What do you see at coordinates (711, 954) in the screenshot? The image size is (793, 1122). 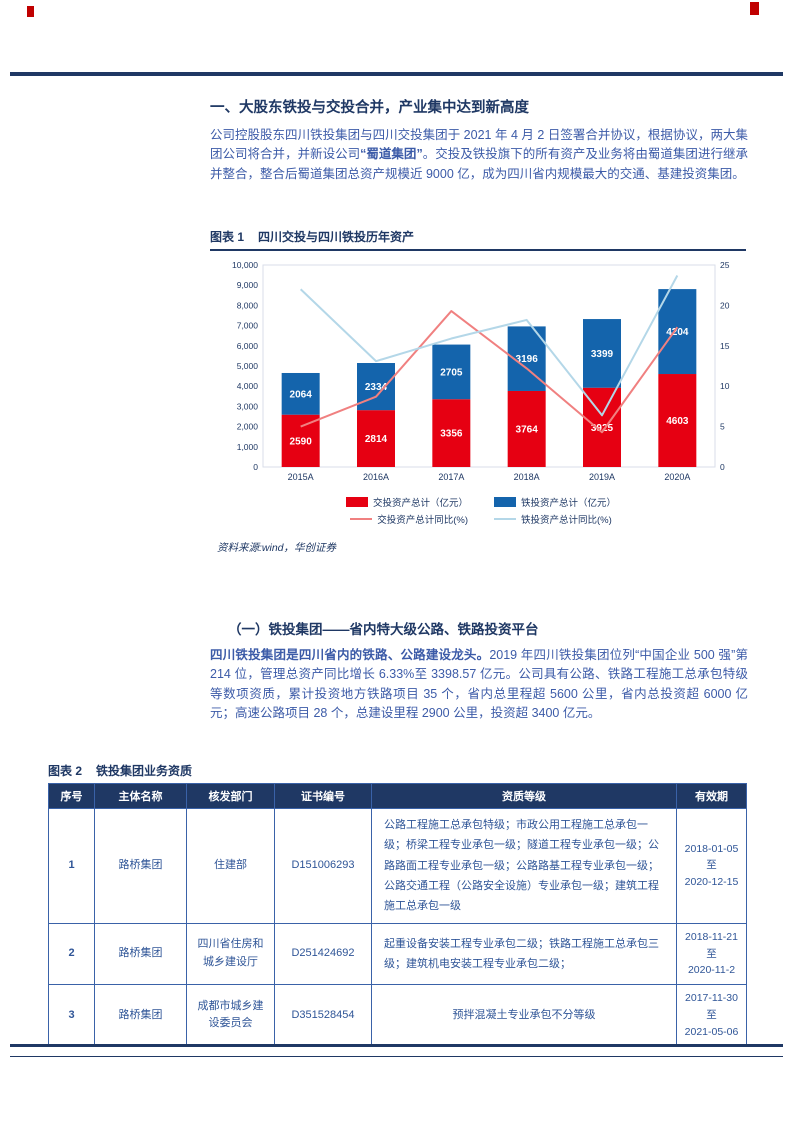 I see `cell-validity: 2018-11-21 至 2020-11-2` at bounding box center [711, 954].